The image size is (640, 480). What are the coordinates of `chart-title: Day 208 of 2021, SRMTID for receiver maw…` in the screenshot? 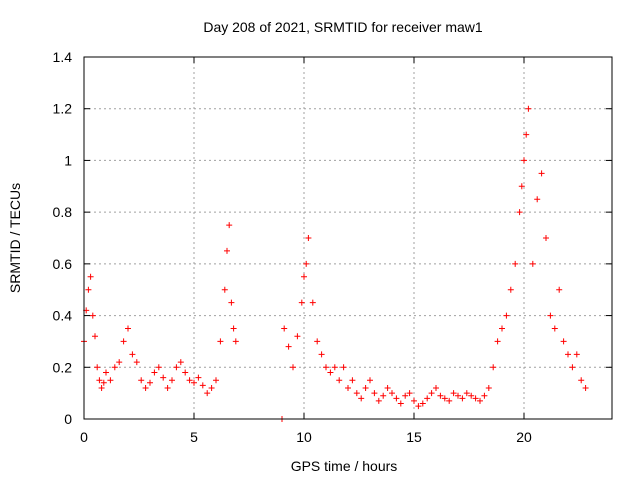 It's located at (343, 27).